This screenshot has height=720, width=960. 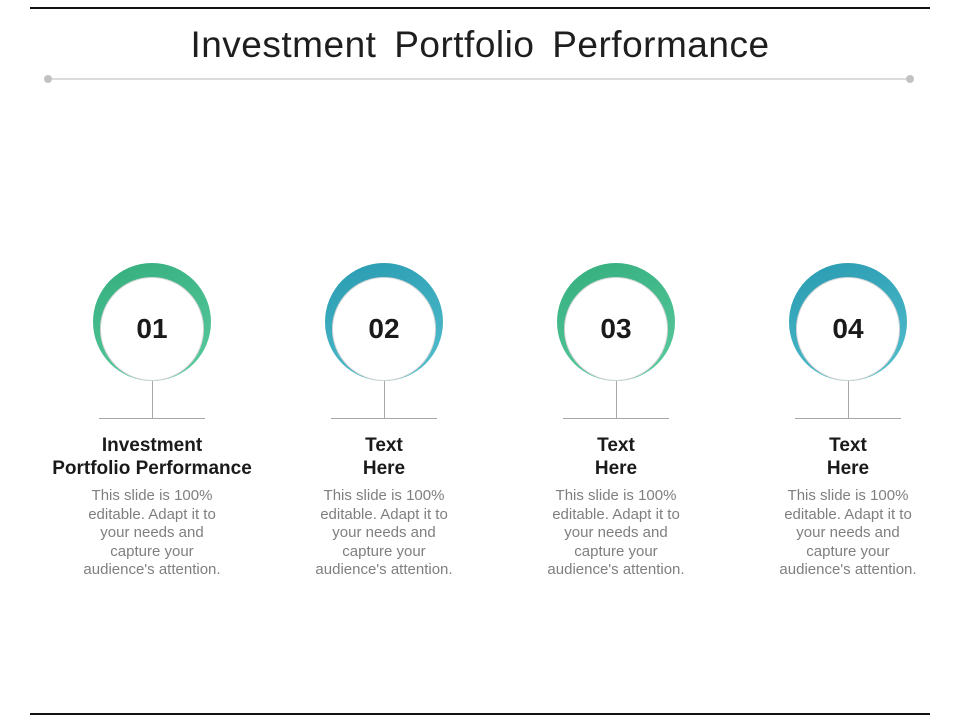 I want to click on step-number: 02, so click(x=384, y=328).